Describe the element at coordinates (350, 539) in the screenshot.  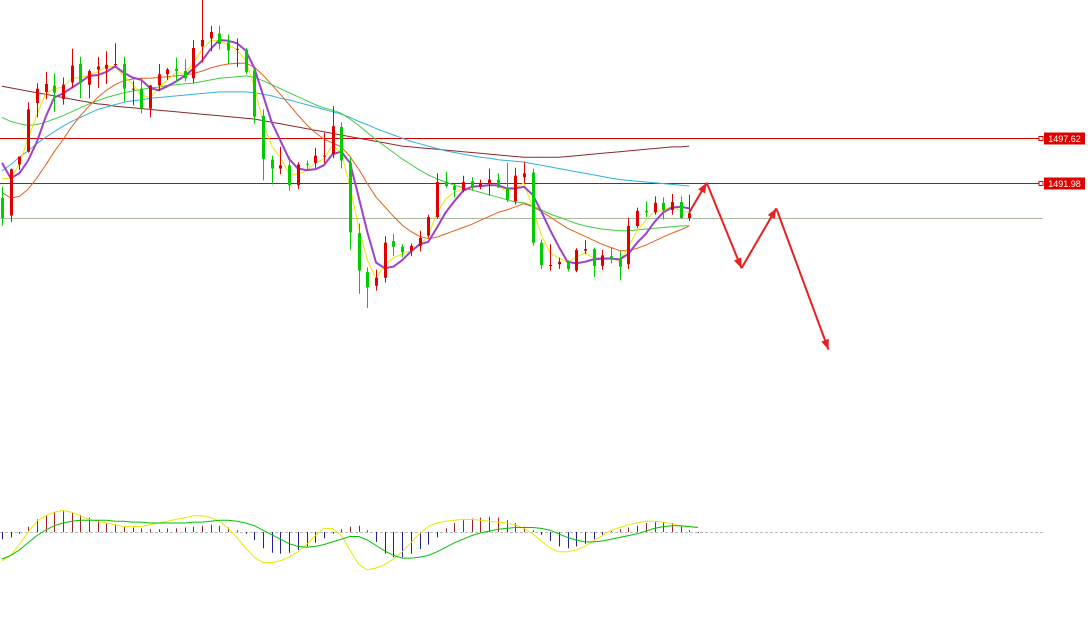
I see `macd-signal-line` at that location.